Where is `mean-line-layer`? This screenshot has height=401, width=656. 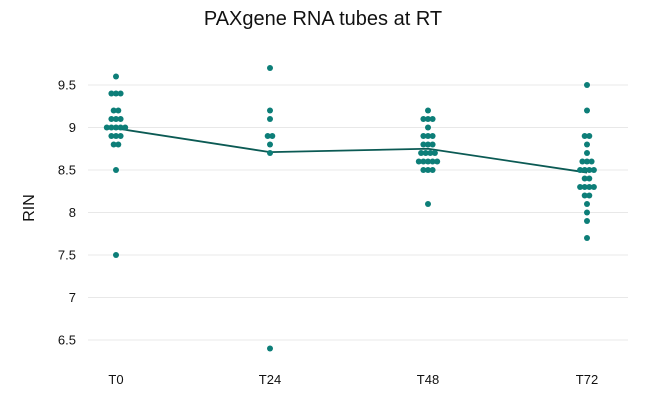
mean-line-layer is located at coordinates (351, 150).